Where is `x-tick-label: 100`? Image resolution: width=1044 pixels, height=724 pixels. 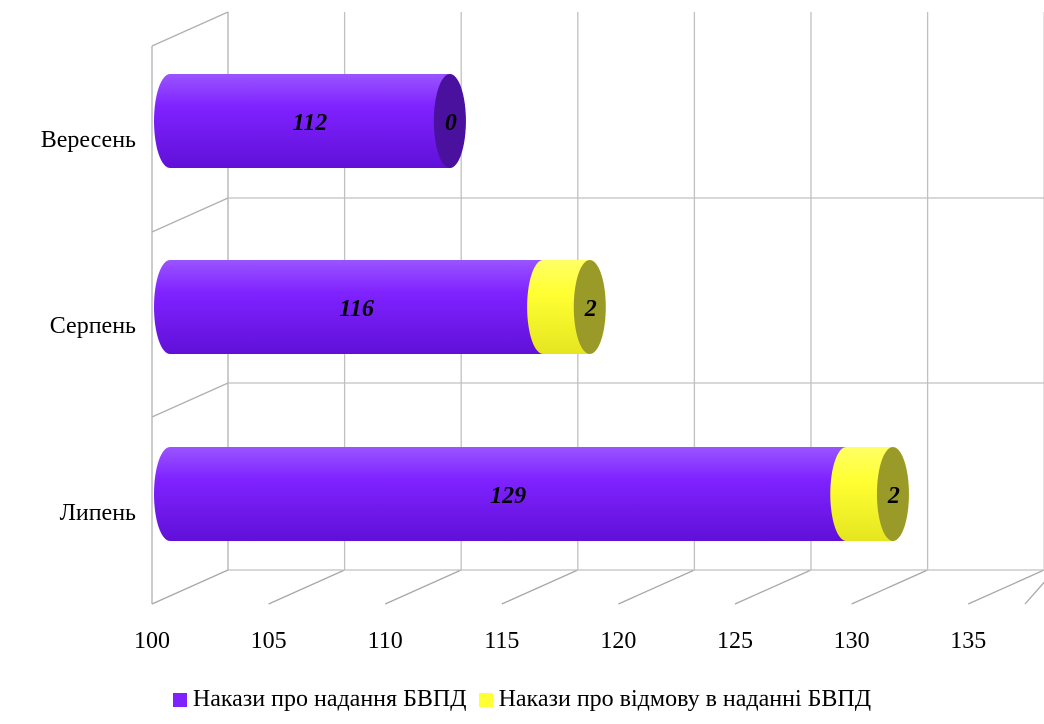 x-tick-label: 100 is located at coordinates (152, 641).